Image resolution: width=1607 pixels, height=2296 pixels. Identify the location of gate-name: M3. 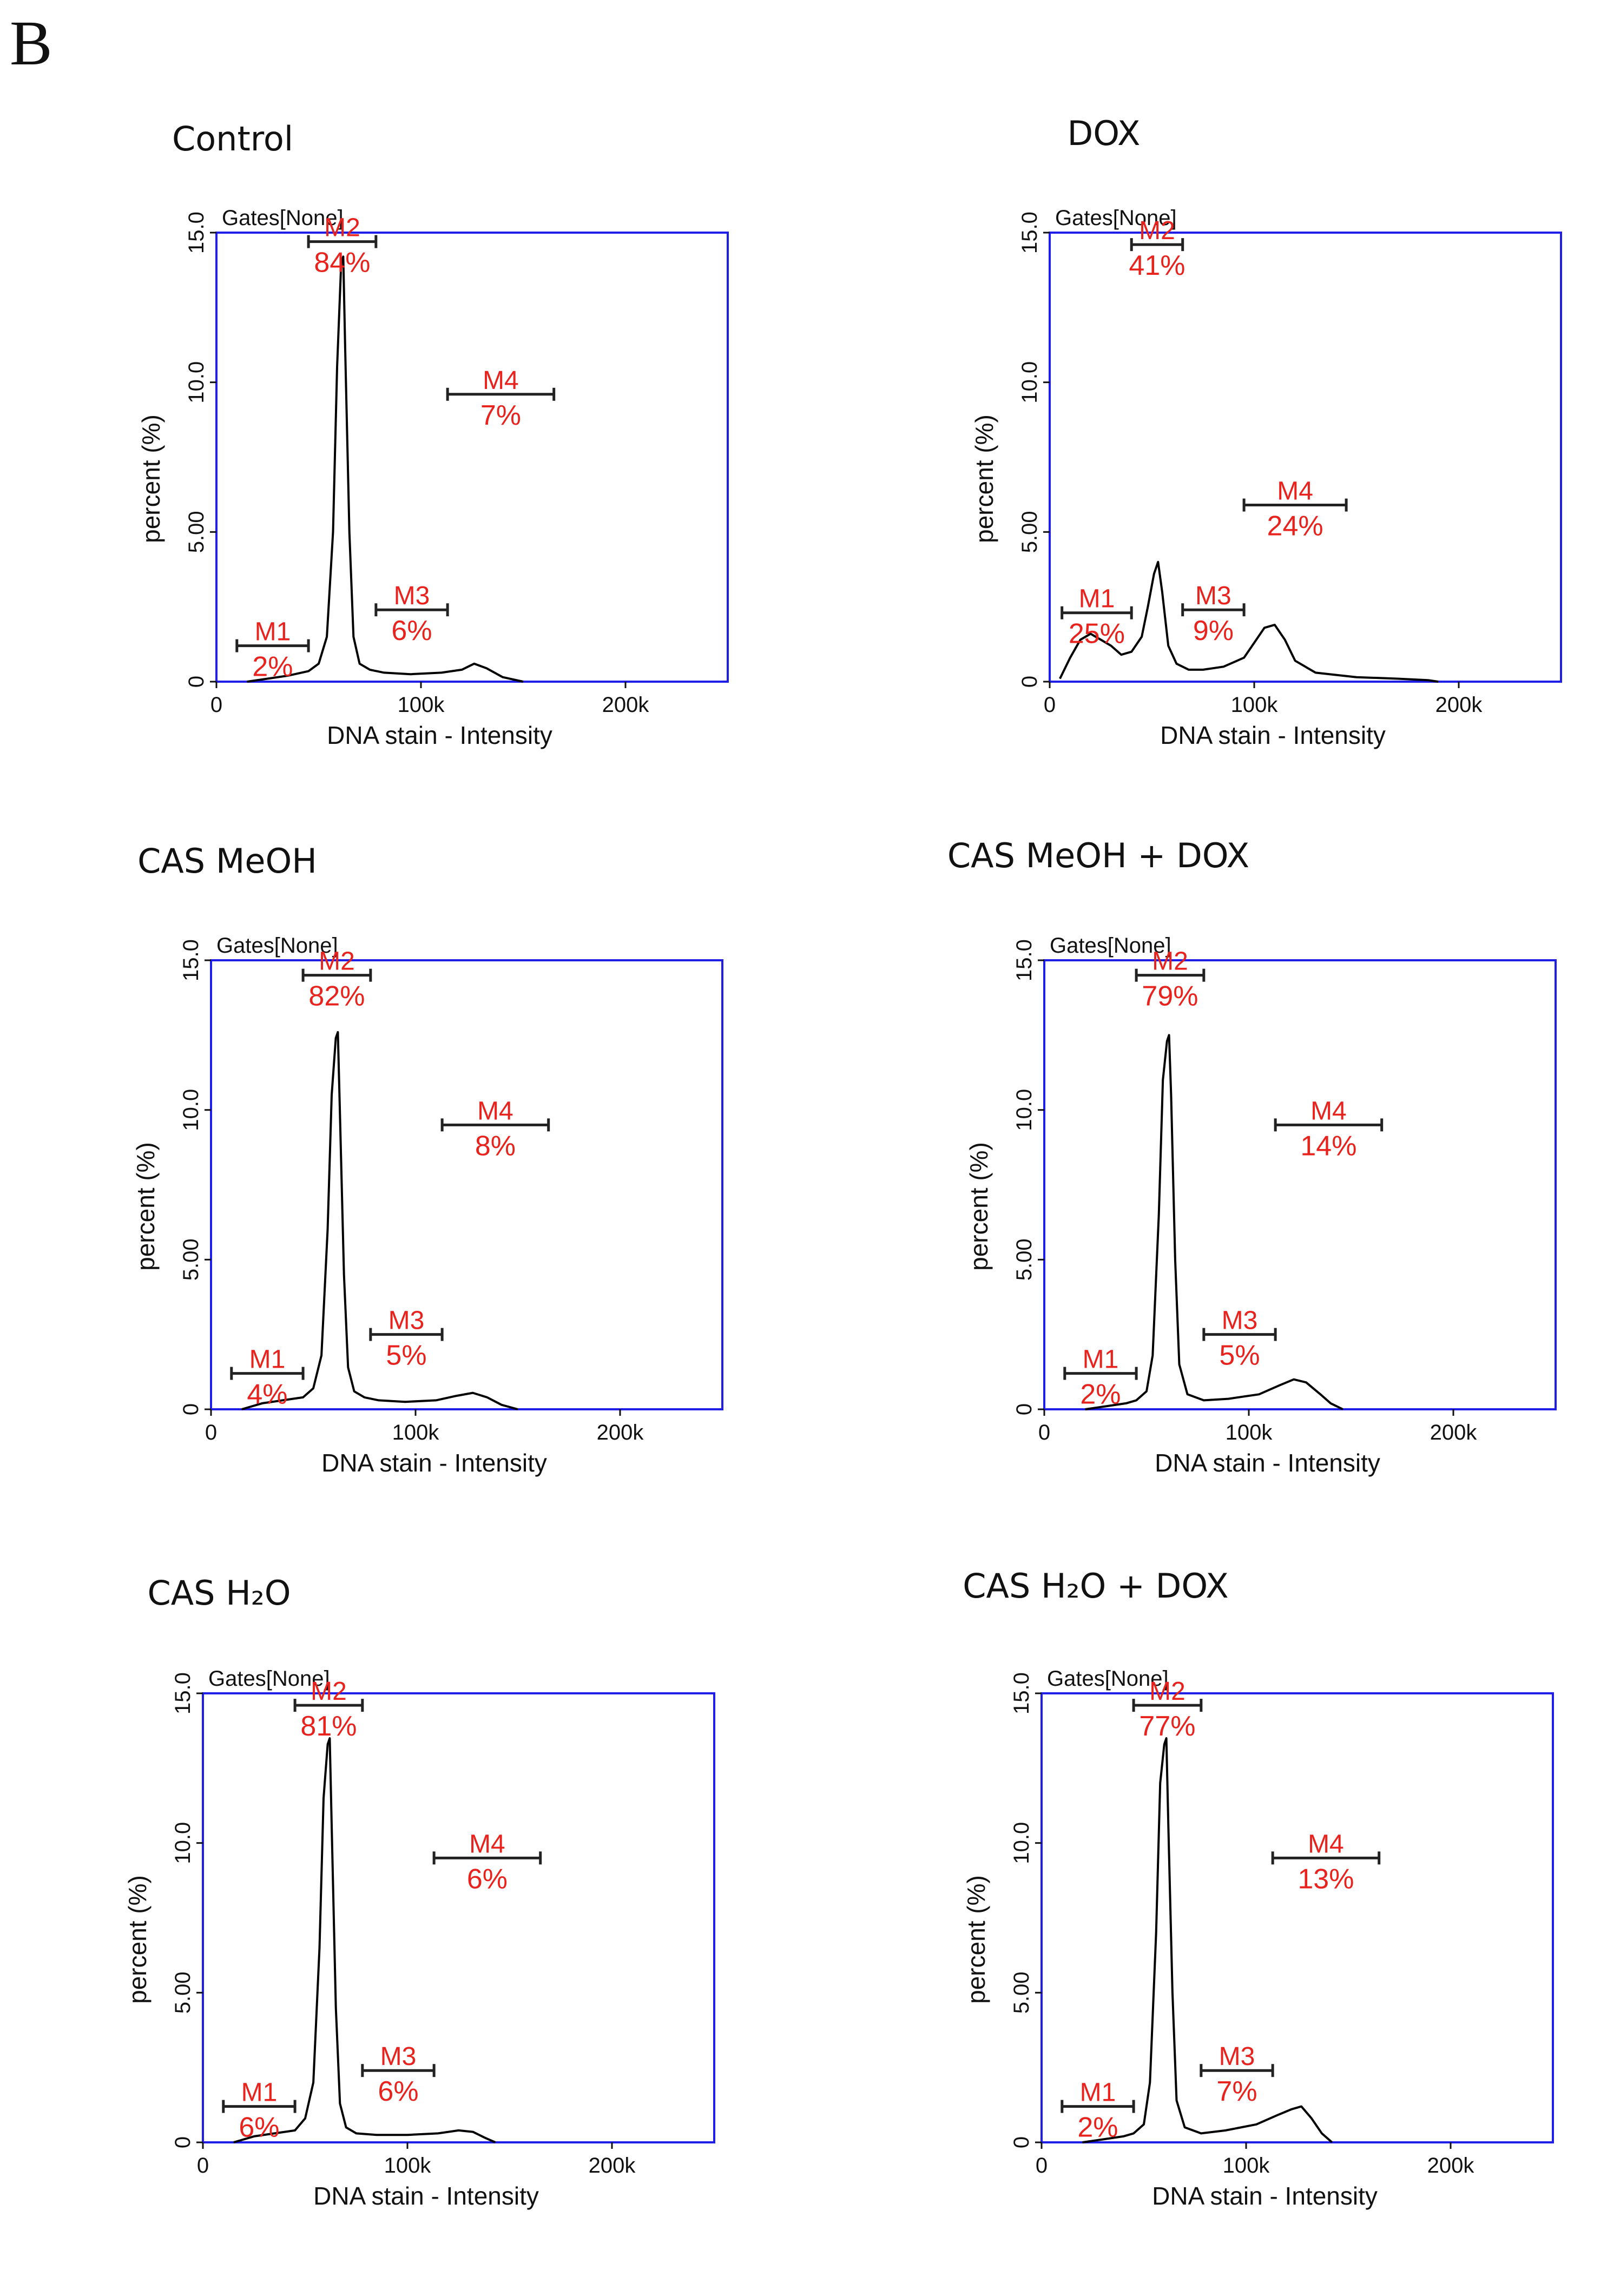
(1240, 1321).